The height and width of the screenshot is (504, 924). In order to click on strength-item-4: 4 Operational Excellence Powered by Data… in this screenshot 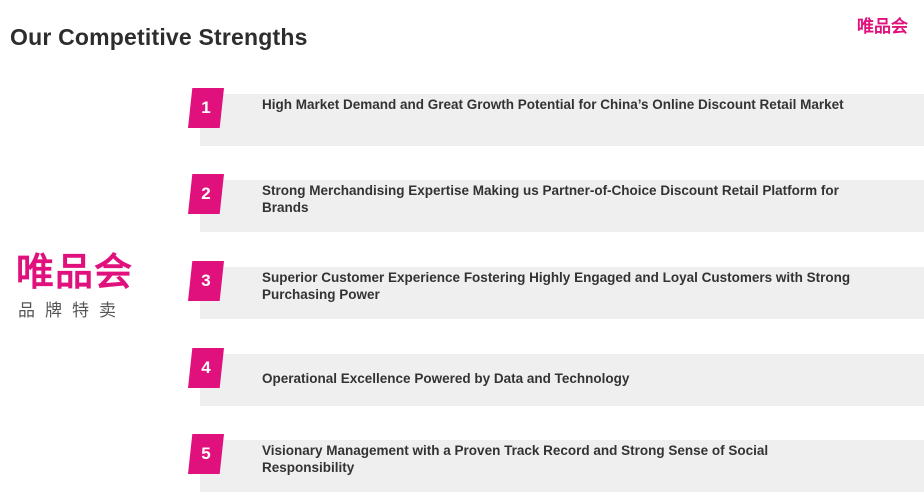, I will do `click(556, 377)`.